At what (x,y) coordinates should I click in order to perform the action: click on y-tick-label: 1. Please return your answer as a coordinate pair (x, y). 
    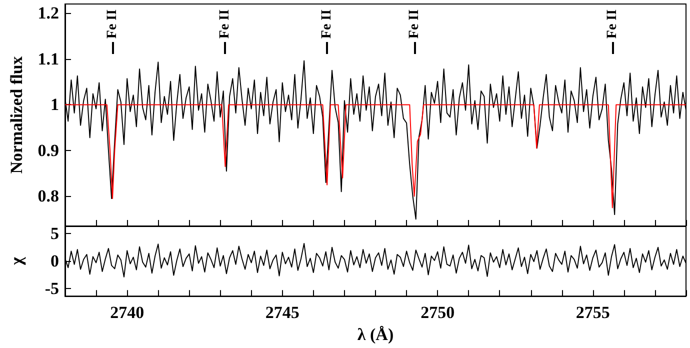
    Looking at the image, I should click on (54, 104).